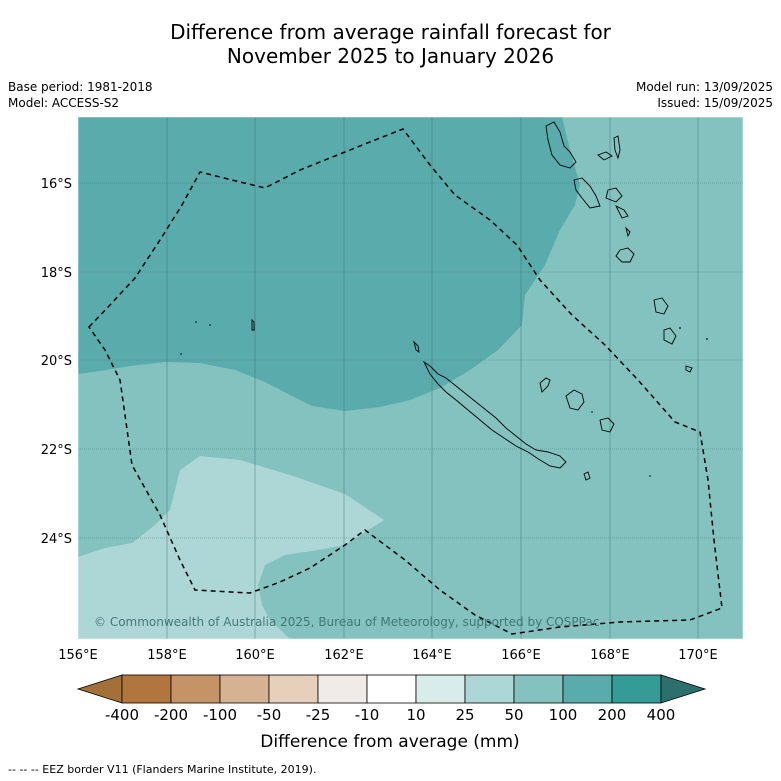 This screenshot has width=781, height=781. I want to click on new-caledonia-coast, so click(494, 414).